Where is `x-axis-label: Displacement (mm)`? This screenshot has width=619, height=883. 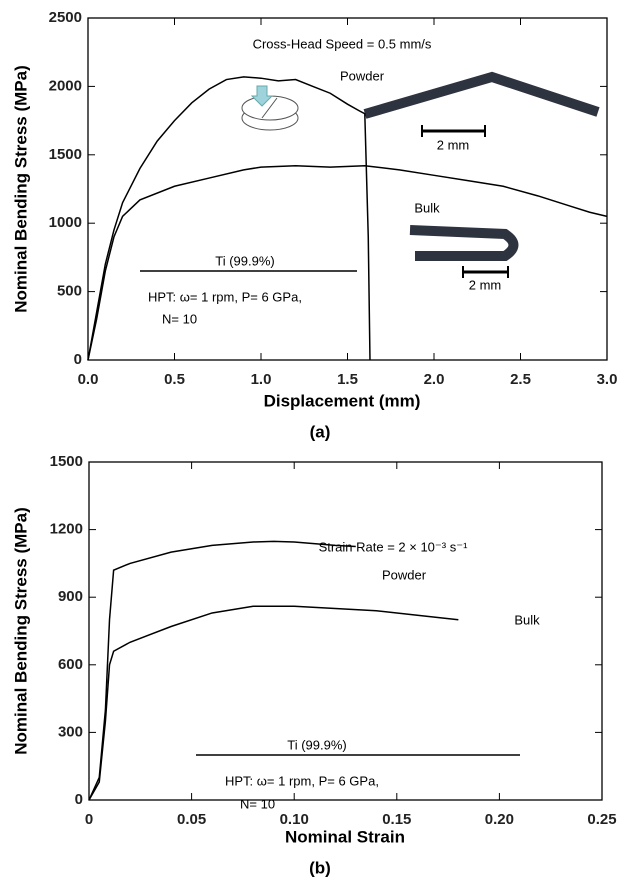
x-axis-label: Displacement (mm) is located at coordinates (342, 400).